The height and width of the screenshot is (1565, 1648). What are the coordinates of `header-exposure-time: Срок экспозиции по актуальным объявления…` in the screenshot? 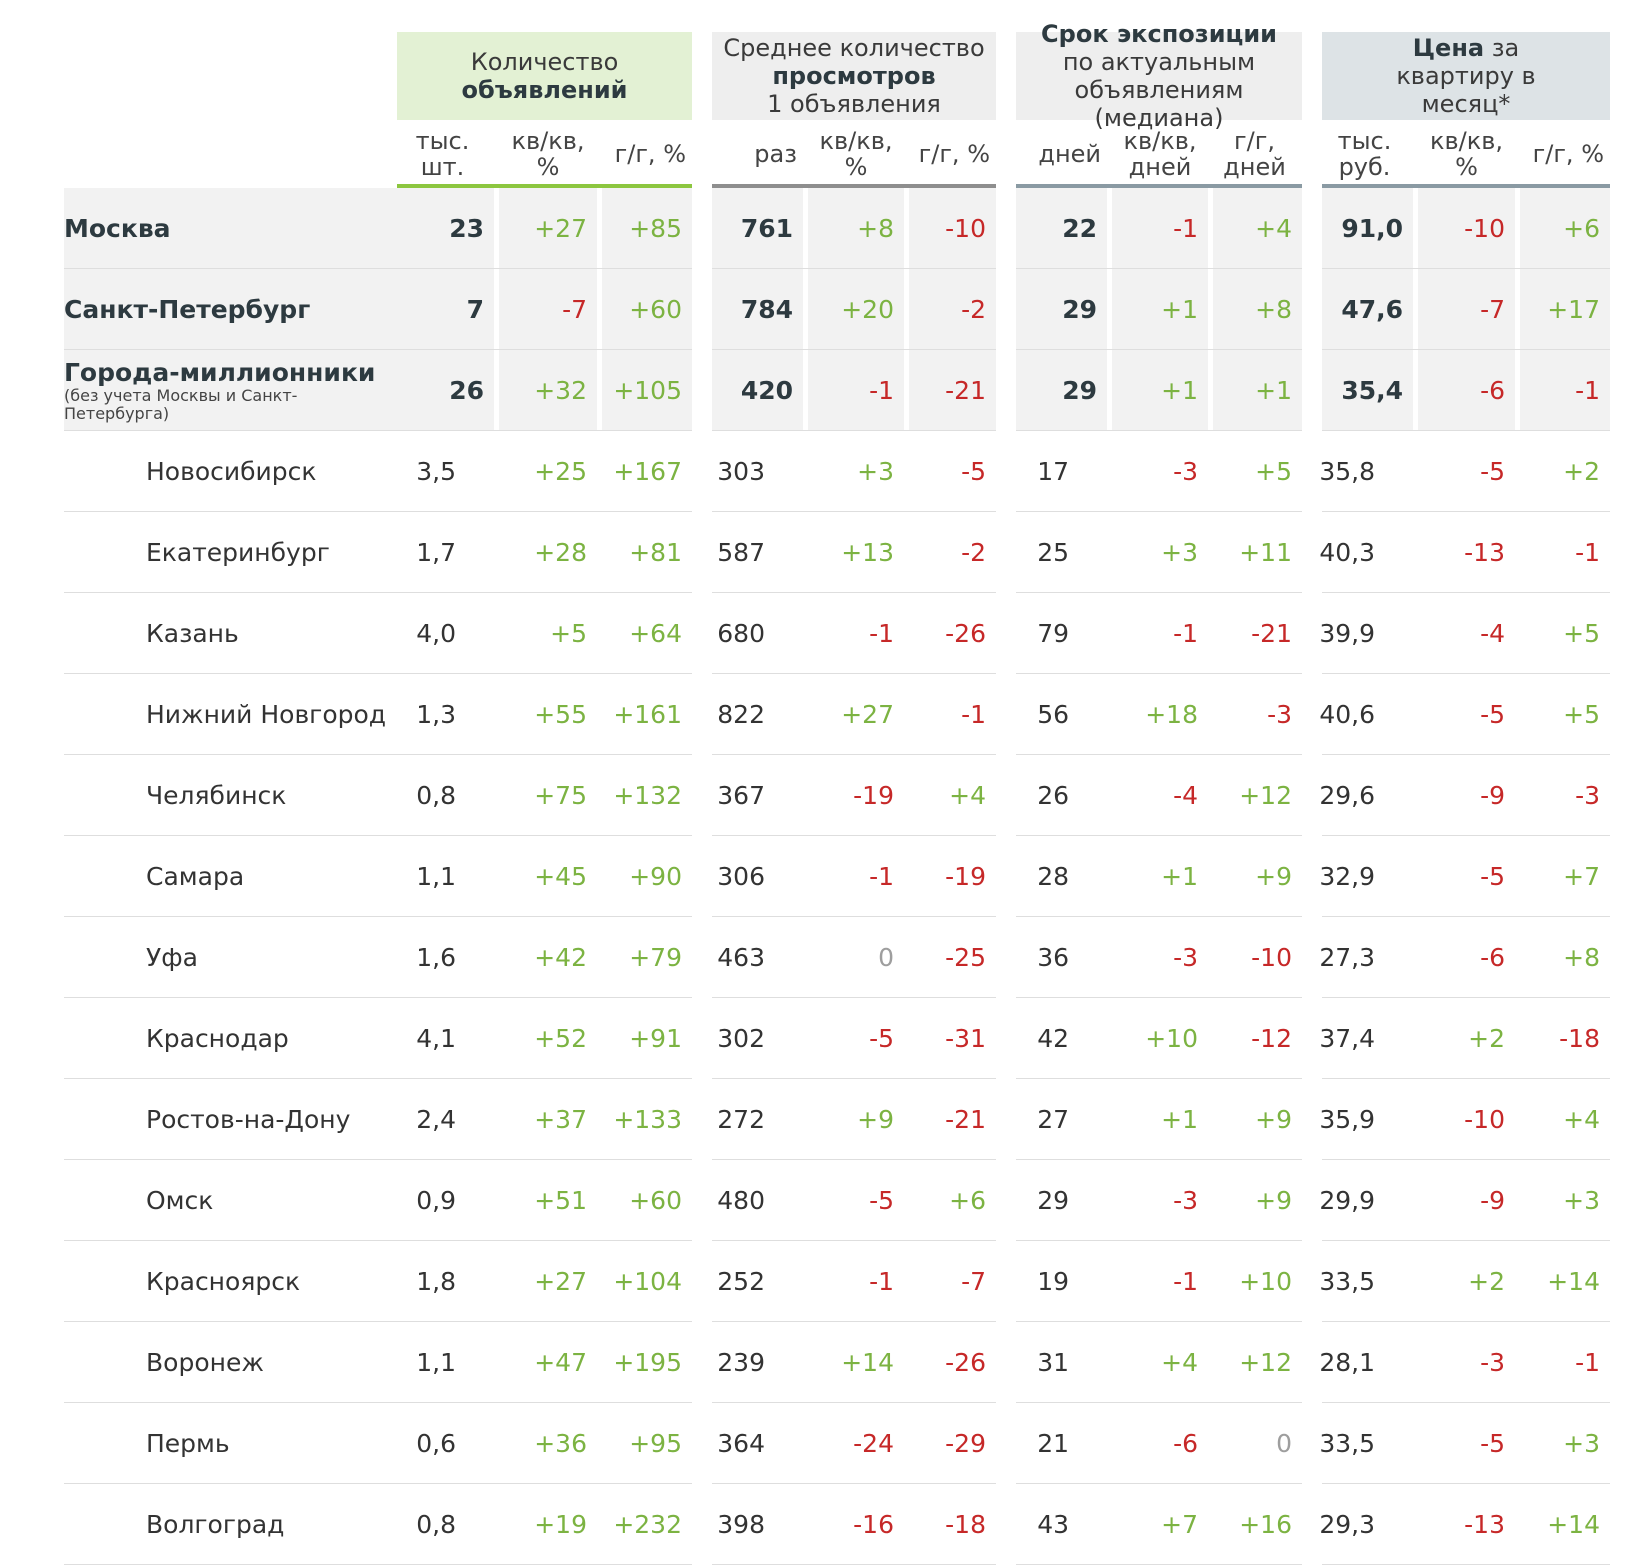 It's located at (1159, 76).